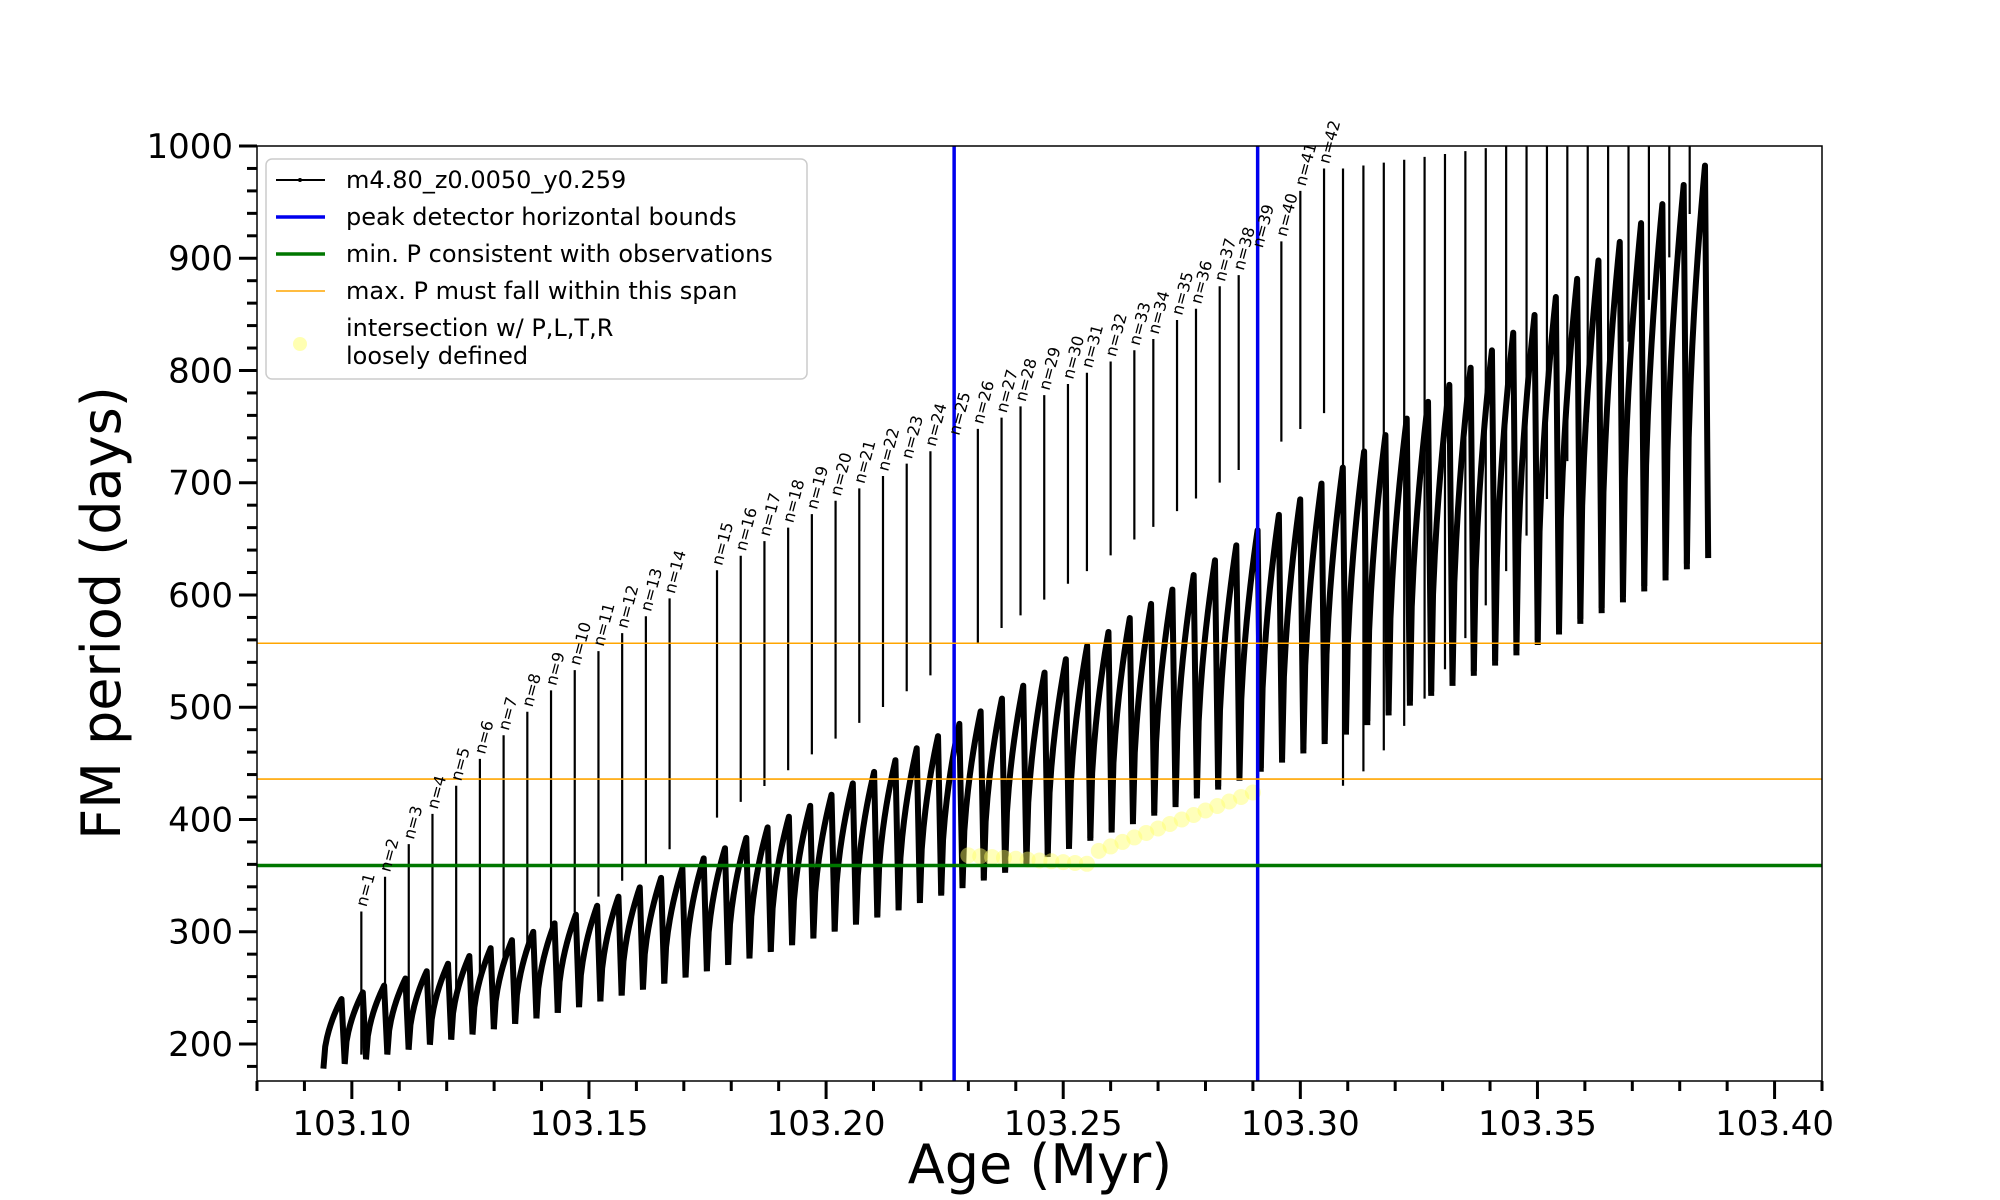 This screenshot has width=2000, height=1200. What do you see at coordinates (351, 1124) in the screenshot?
I see `x-tick-label: 103.10` at bounding box center [351, 1124].